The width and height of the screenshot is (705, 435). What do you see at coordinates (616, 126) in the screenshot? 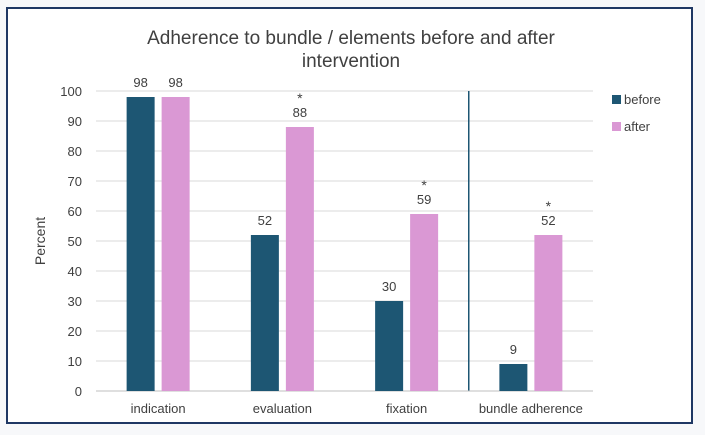
I see `legend-swatch-after` at bounding box center [616, 126].